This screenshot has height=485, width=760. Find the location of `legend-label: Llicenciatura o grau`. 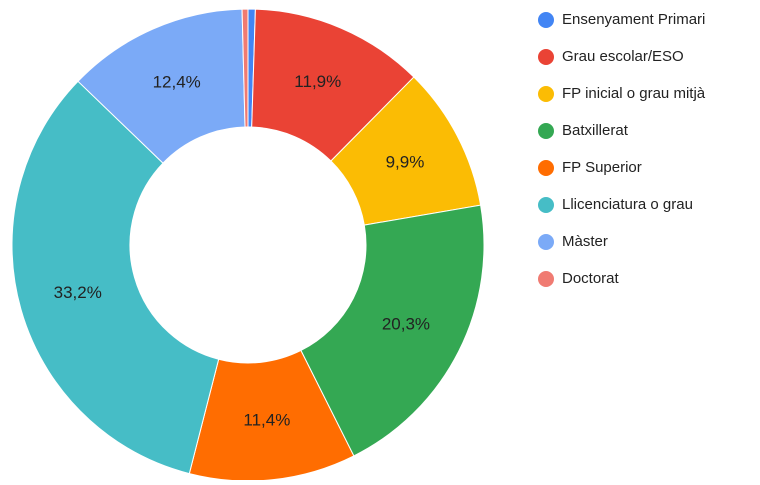

legend-label: Llicenciatura o grau is located at coordinates (627, 204).